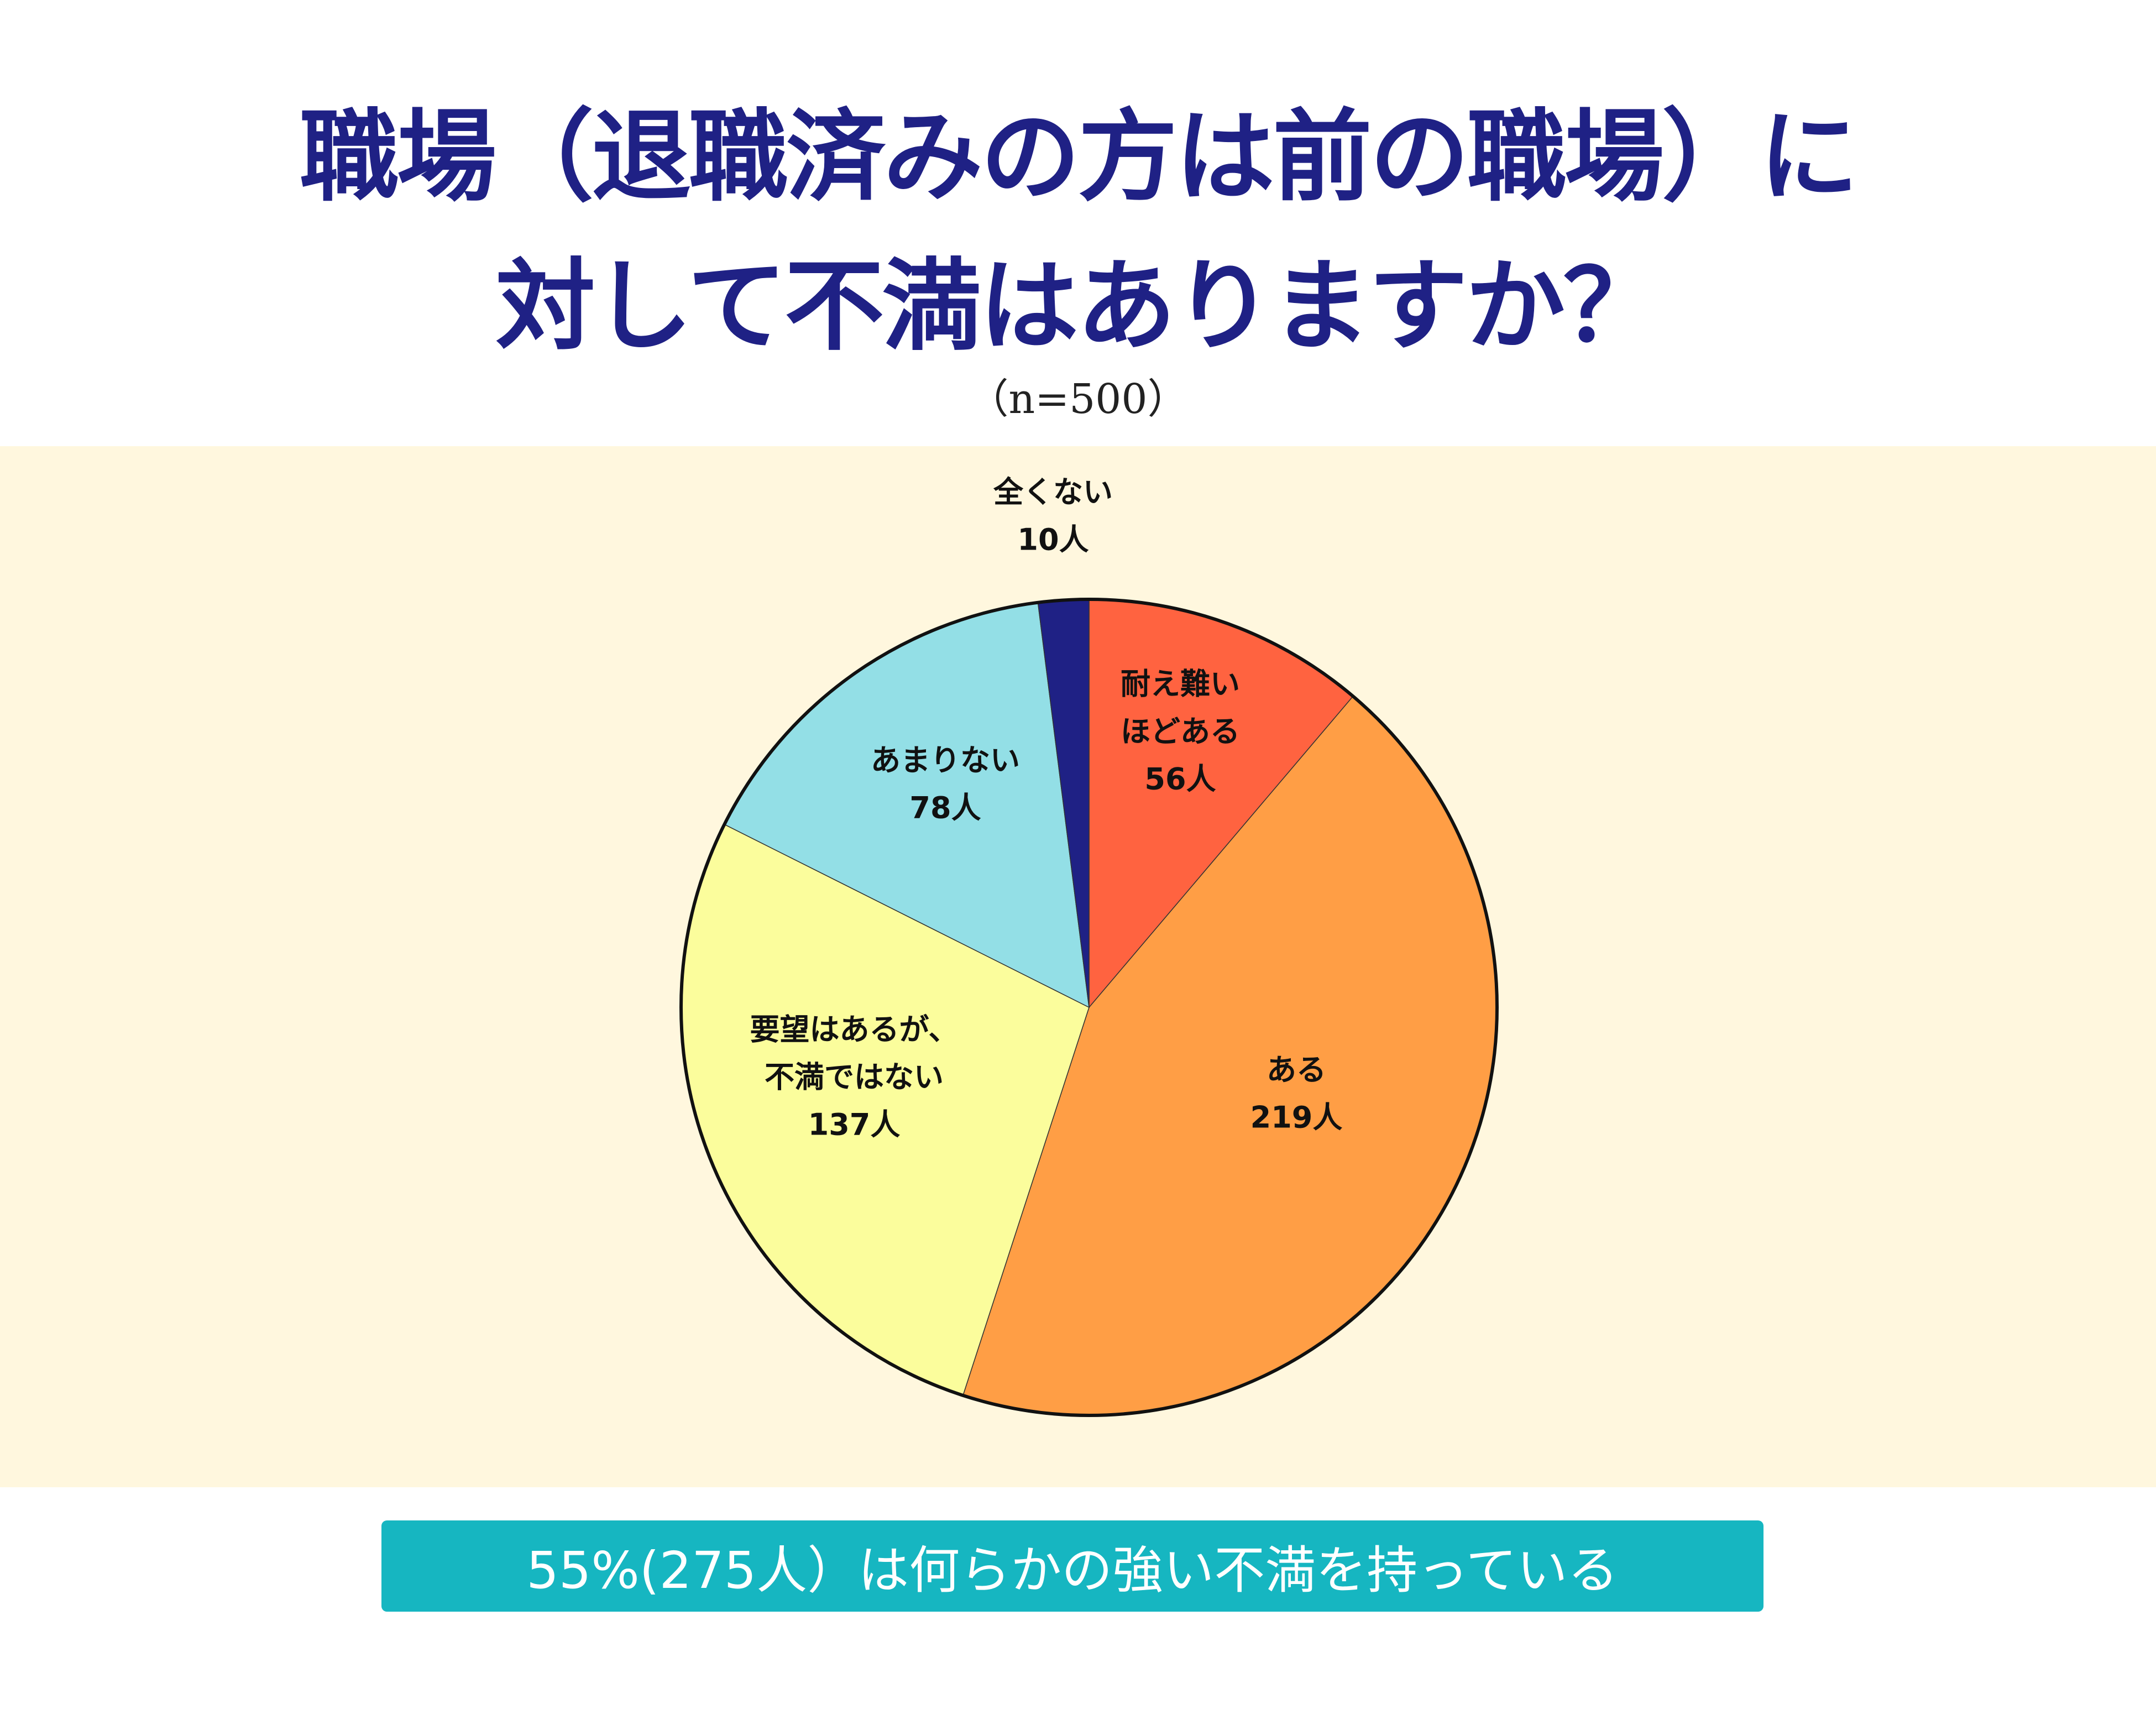 Image resolution: width=2156 pixels, height=1725 pixels. I want to click on slice-category-label: 不満ではない, so click(854, 1077).